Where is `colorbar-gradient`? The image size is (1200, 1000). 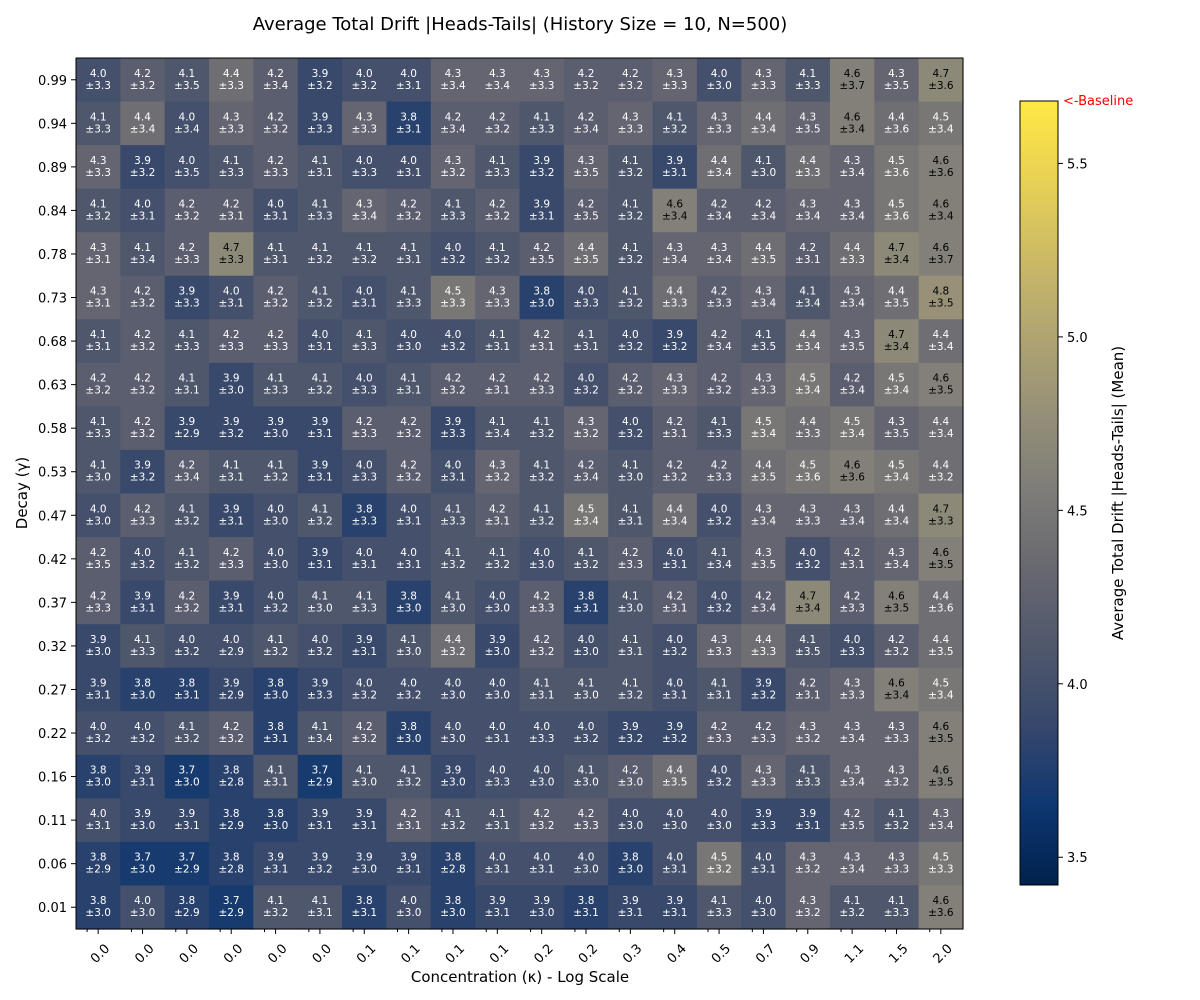 colorbar-gradient is located at coordinates (1039, 493).